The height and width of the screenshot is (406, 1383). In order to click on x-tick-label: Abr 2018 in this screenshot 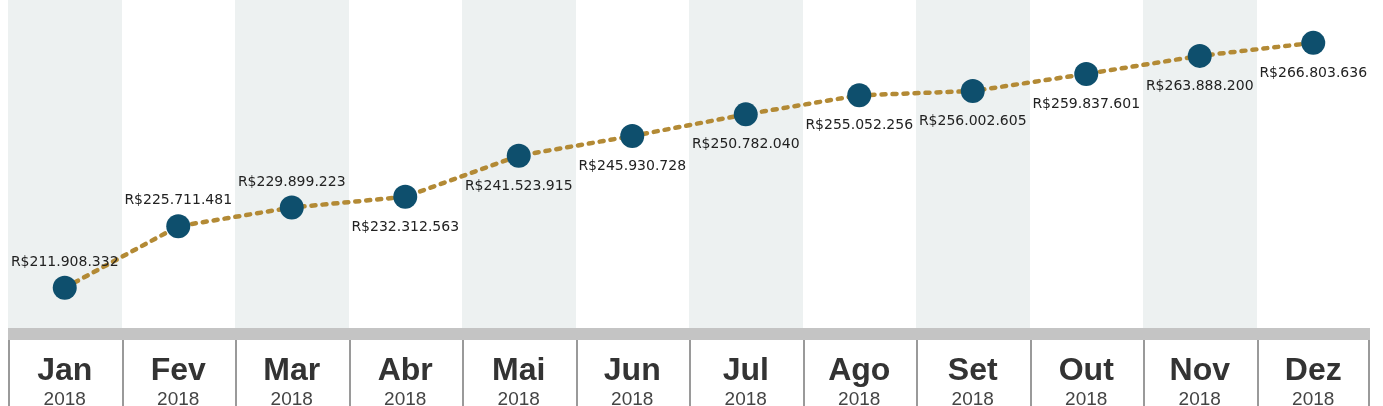, I will do `click(405, 378)`.